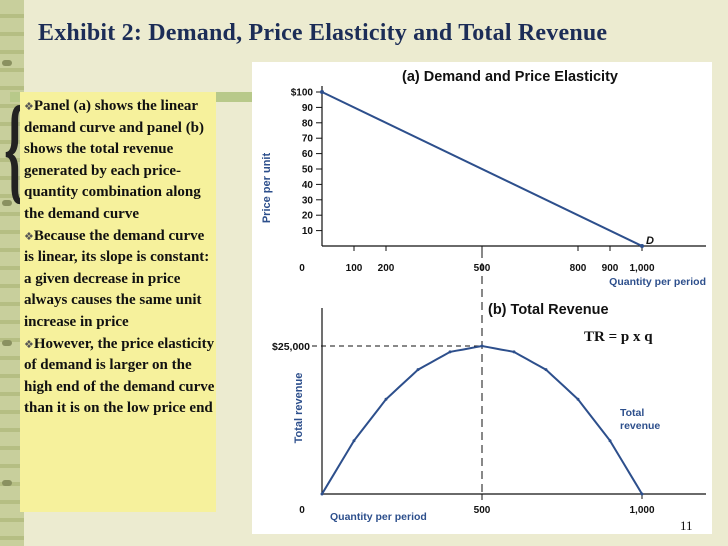  Describe the element at coordinates (378, 517) in the screenshot. I see `panel-b-x-axis-label: Quantity per period` at that location.